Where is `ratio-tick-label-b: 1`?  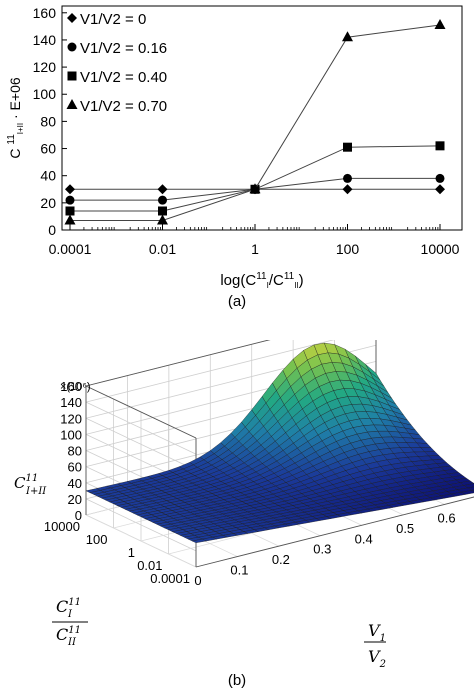
ratio-tick-label-b: 1 is located at coordinates (131, 552).